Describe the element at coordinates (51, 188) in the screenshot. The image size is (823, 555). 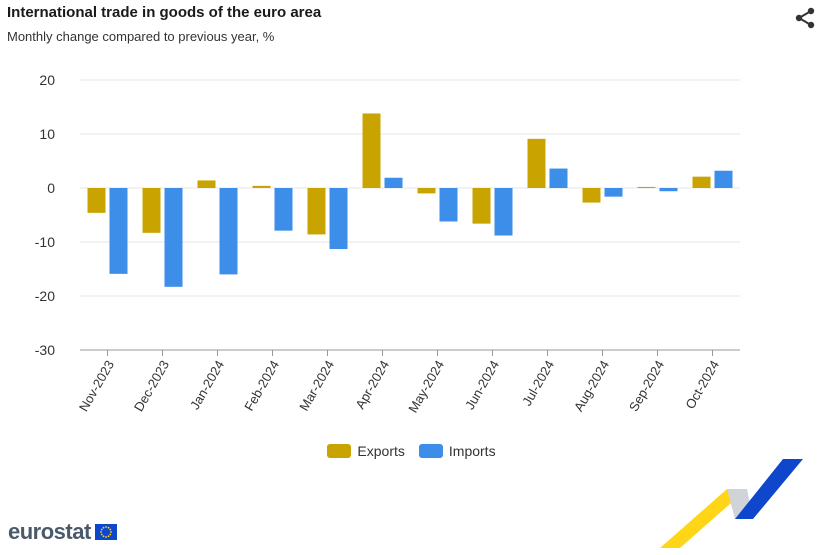
I see `y-tick-label: 0` at that location.